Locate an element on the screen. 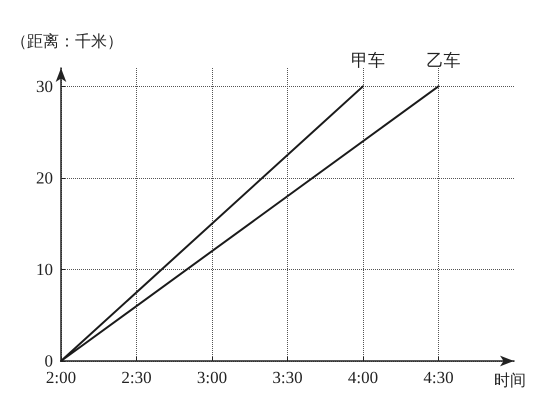  y-tick-label: 0 is located at coordinates (48, 361).